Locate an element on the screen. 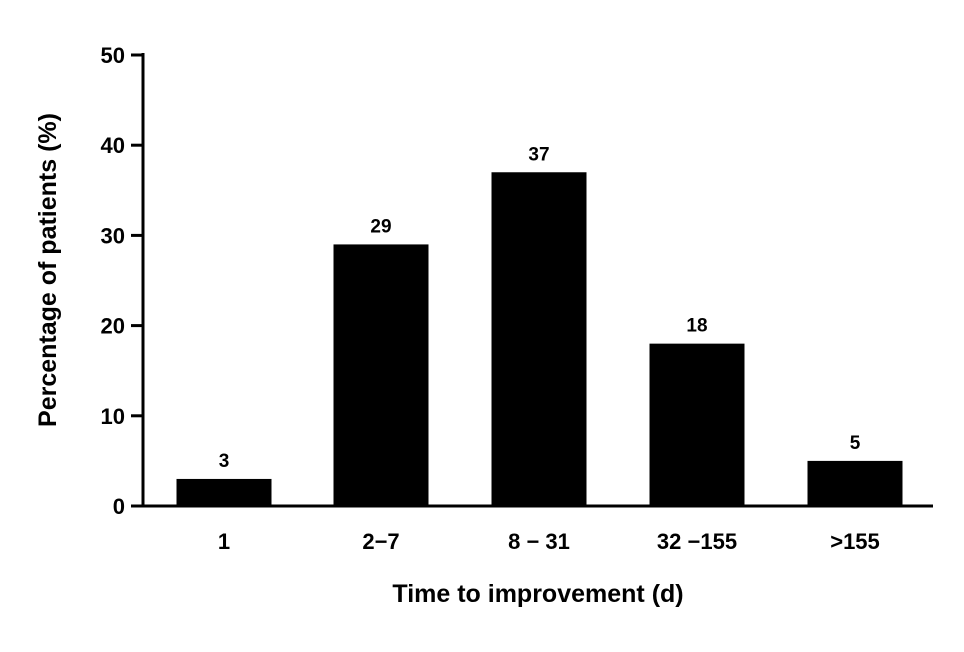  bar-value-label: 37 is located at coordinates (538, 154).